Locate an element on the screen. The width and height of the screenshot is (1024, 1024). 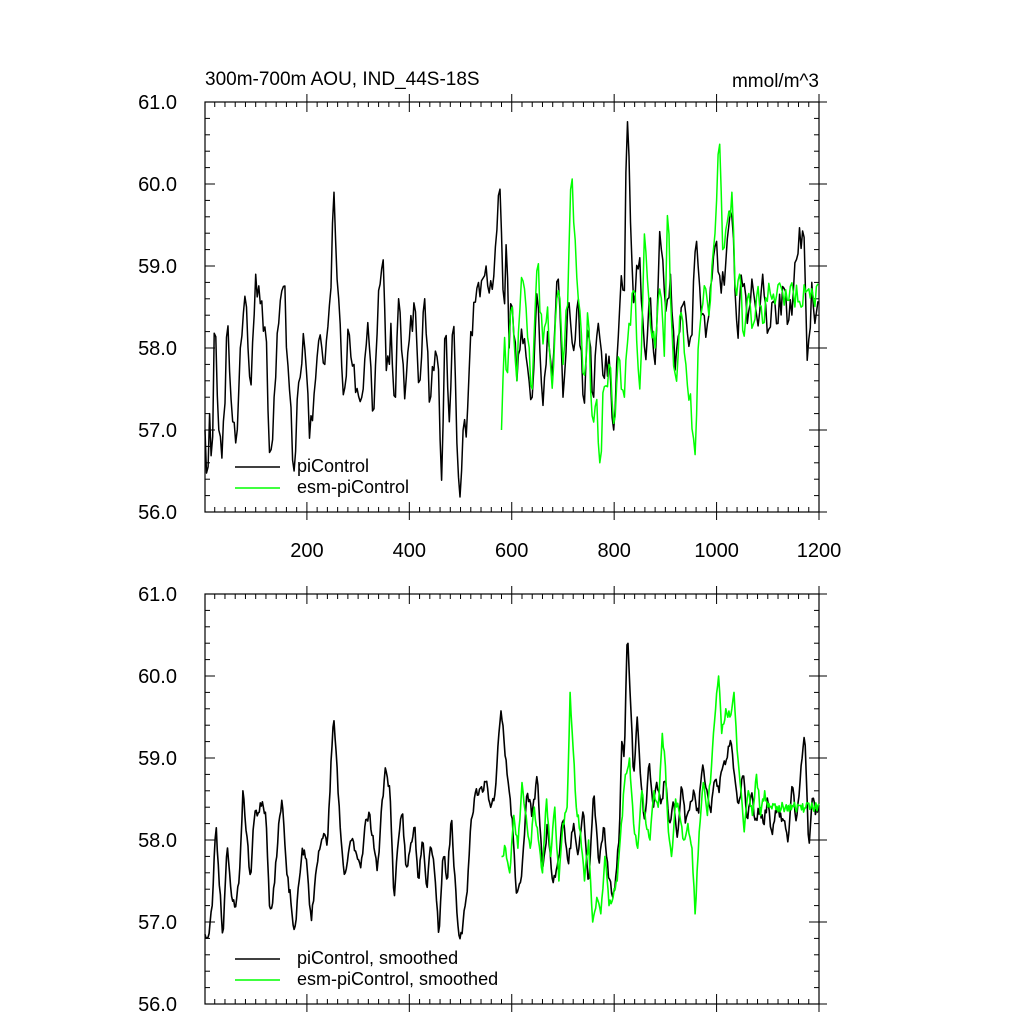
units-label: mmol/m^3 is located at coordinates (775, 81).